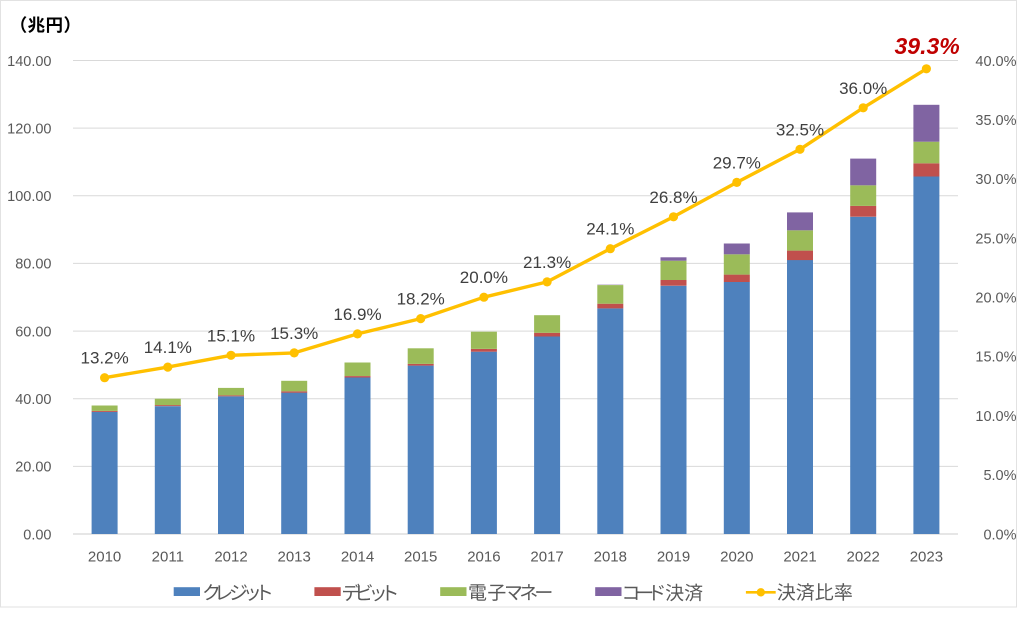 Image resolution: width=1024 pixels, height=618 pixels. What do you see at coordinates (168, 557) in the screenshot?
I see `svg-text: 2011` at bounding box center [168, 557].